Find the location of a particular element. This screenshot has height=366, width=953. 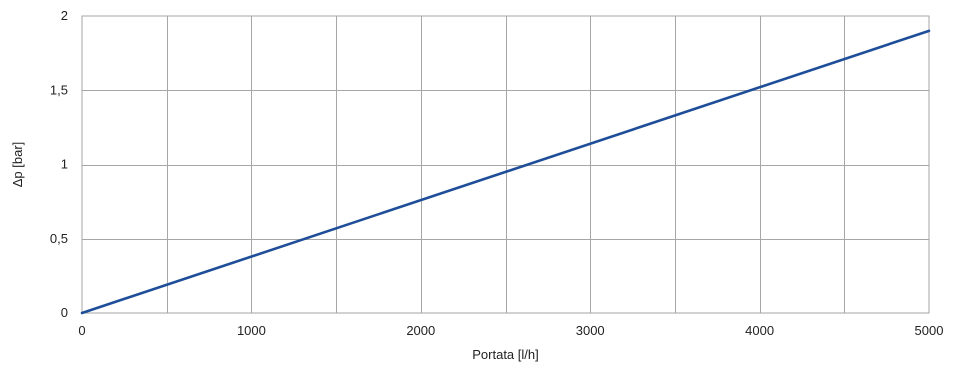

x-tick-label: 4000 is located at coordinates (759, 330).